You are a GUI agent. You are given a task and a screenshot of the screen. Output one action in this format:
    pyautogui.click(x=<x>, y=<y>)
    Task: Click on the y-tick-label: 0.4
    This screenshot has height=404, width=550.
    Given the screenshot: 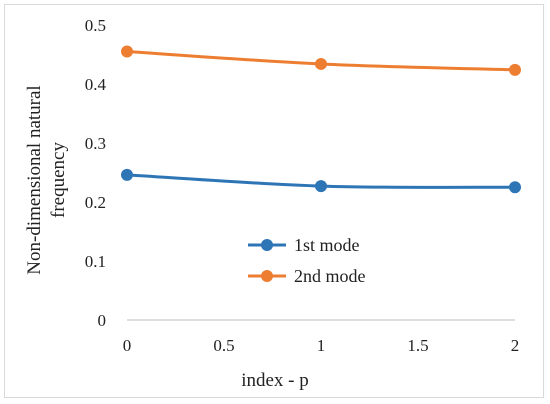 What is the action you would take?
    pyautogui.click(x=96, y=84)
    